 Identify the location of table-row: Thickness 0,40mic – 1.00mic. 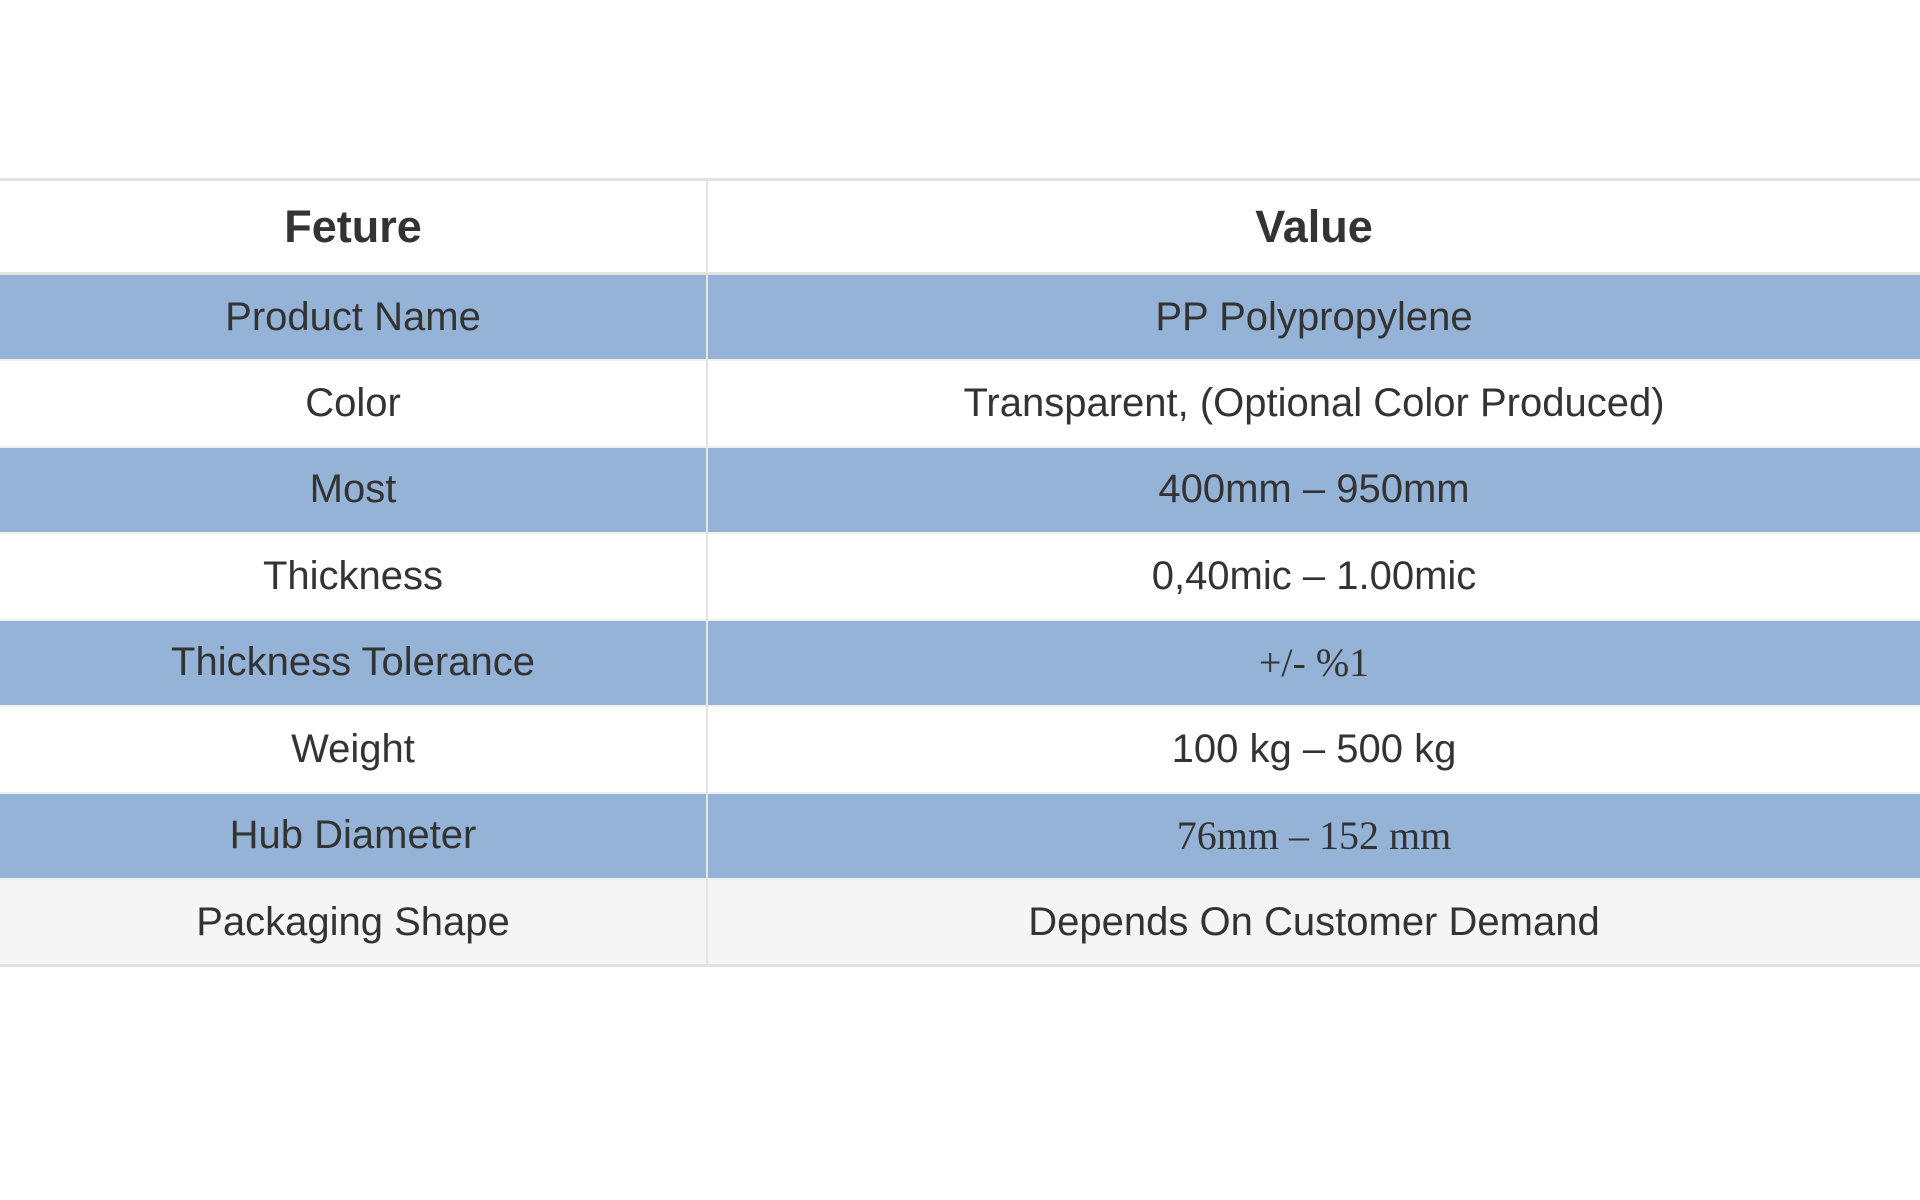
(960, 576).